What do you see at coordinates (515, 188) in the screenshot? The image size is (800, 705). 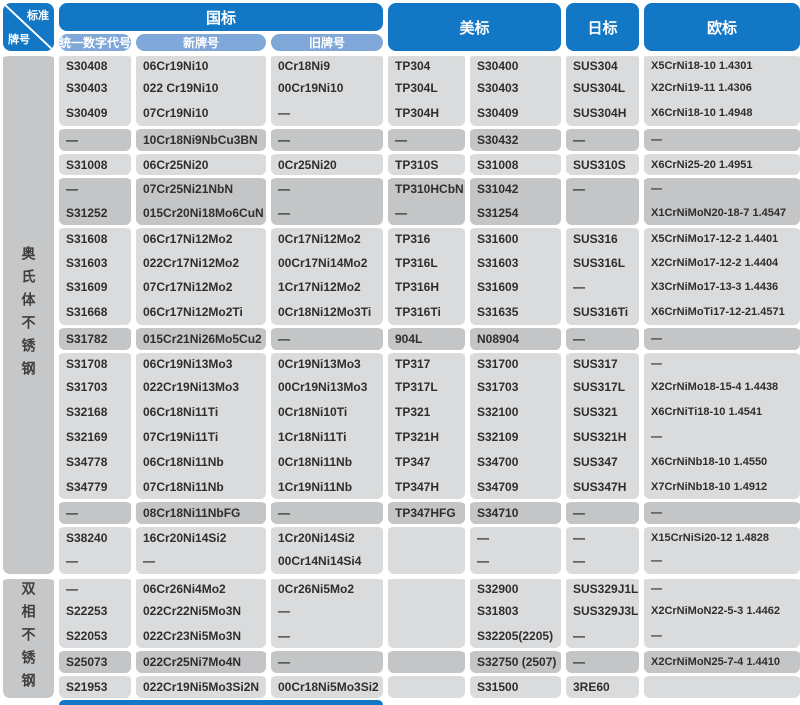 I see `cell-uns-grade: S31042` at bounding box center [515, 188].